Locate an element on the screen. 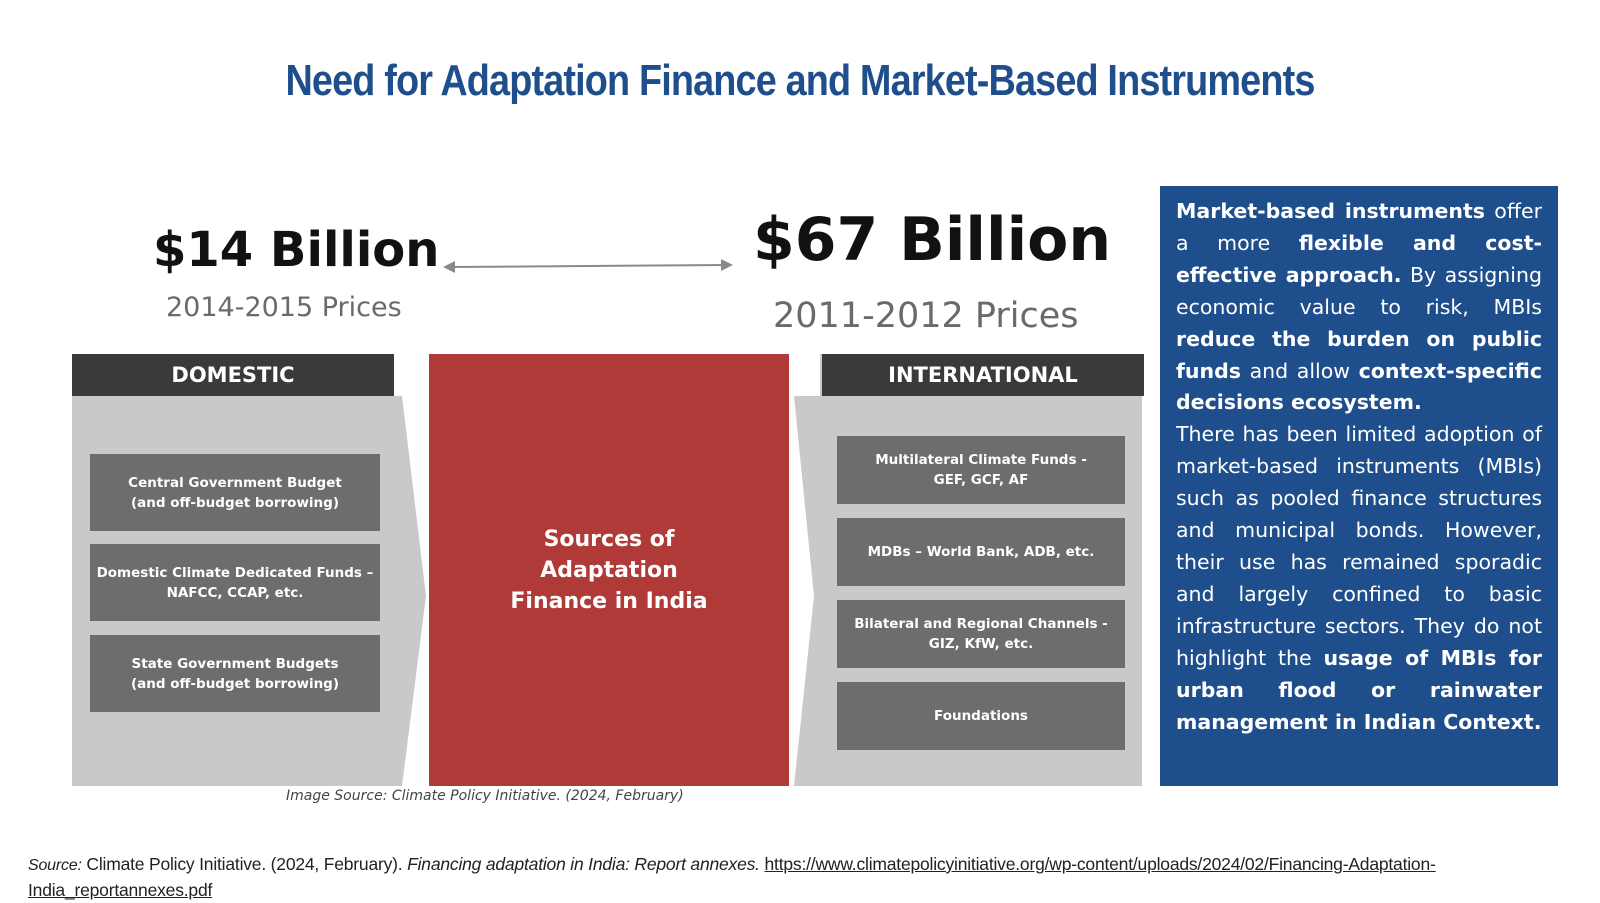 Image resolution: width=1600 pixels, height=903 pixels. international-header: INTERNATIONAL is located at coordinates (983, 375).